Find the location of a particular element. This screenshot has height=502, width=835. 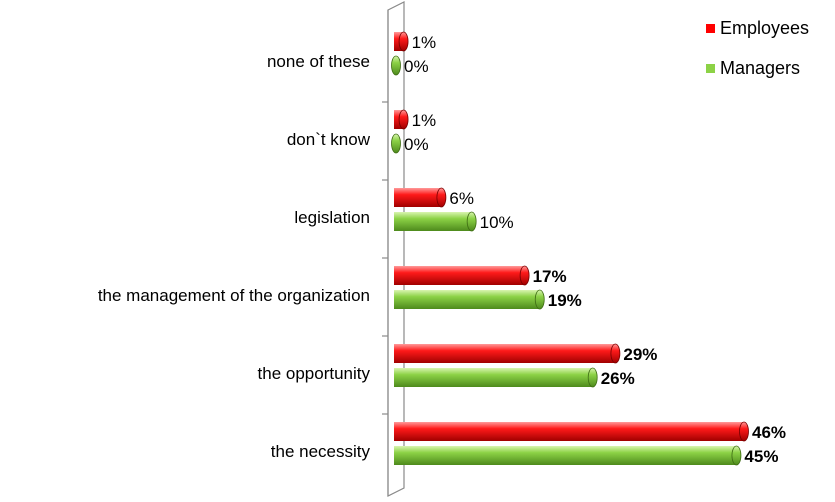

axis-wall is located at coordinates (393, 249).